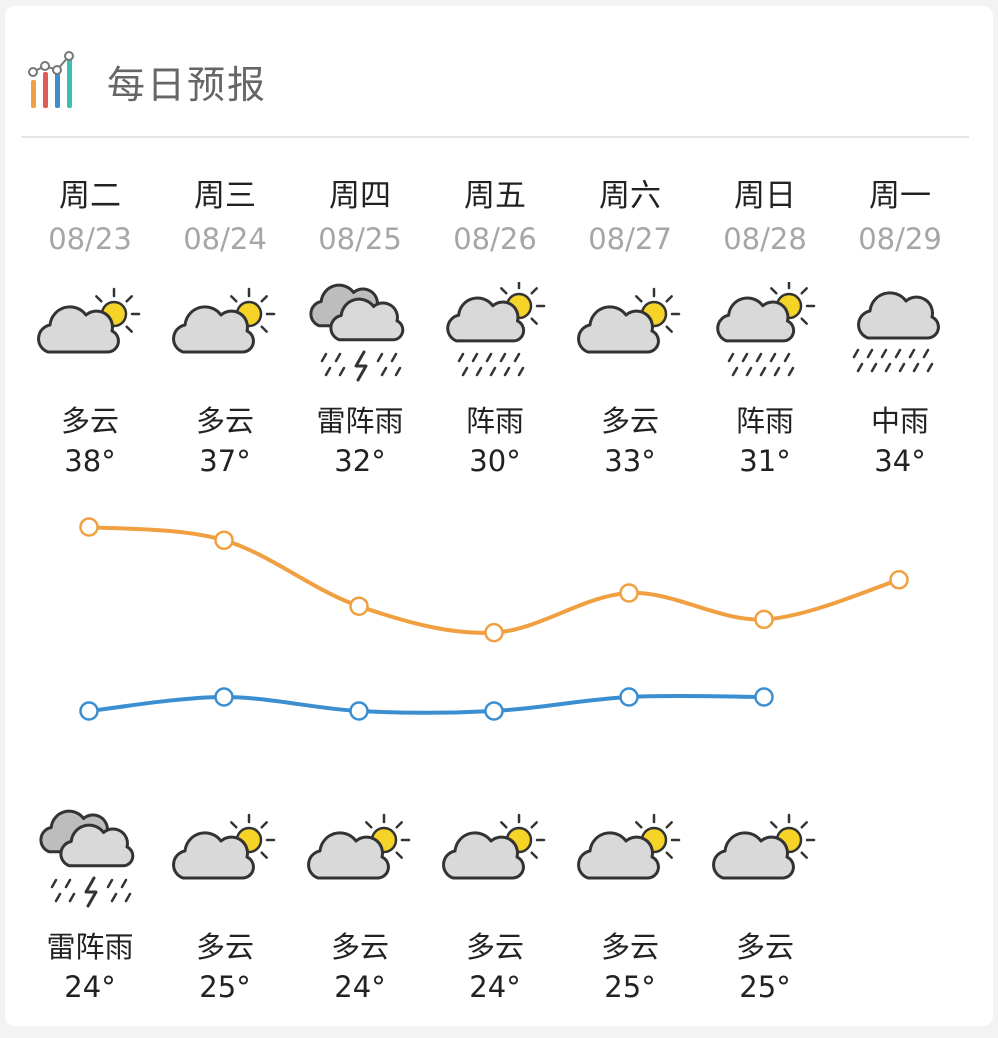  Describe the element at coordinates (495, 196) in the screenshot. I see `day-label: 周五` at that location.